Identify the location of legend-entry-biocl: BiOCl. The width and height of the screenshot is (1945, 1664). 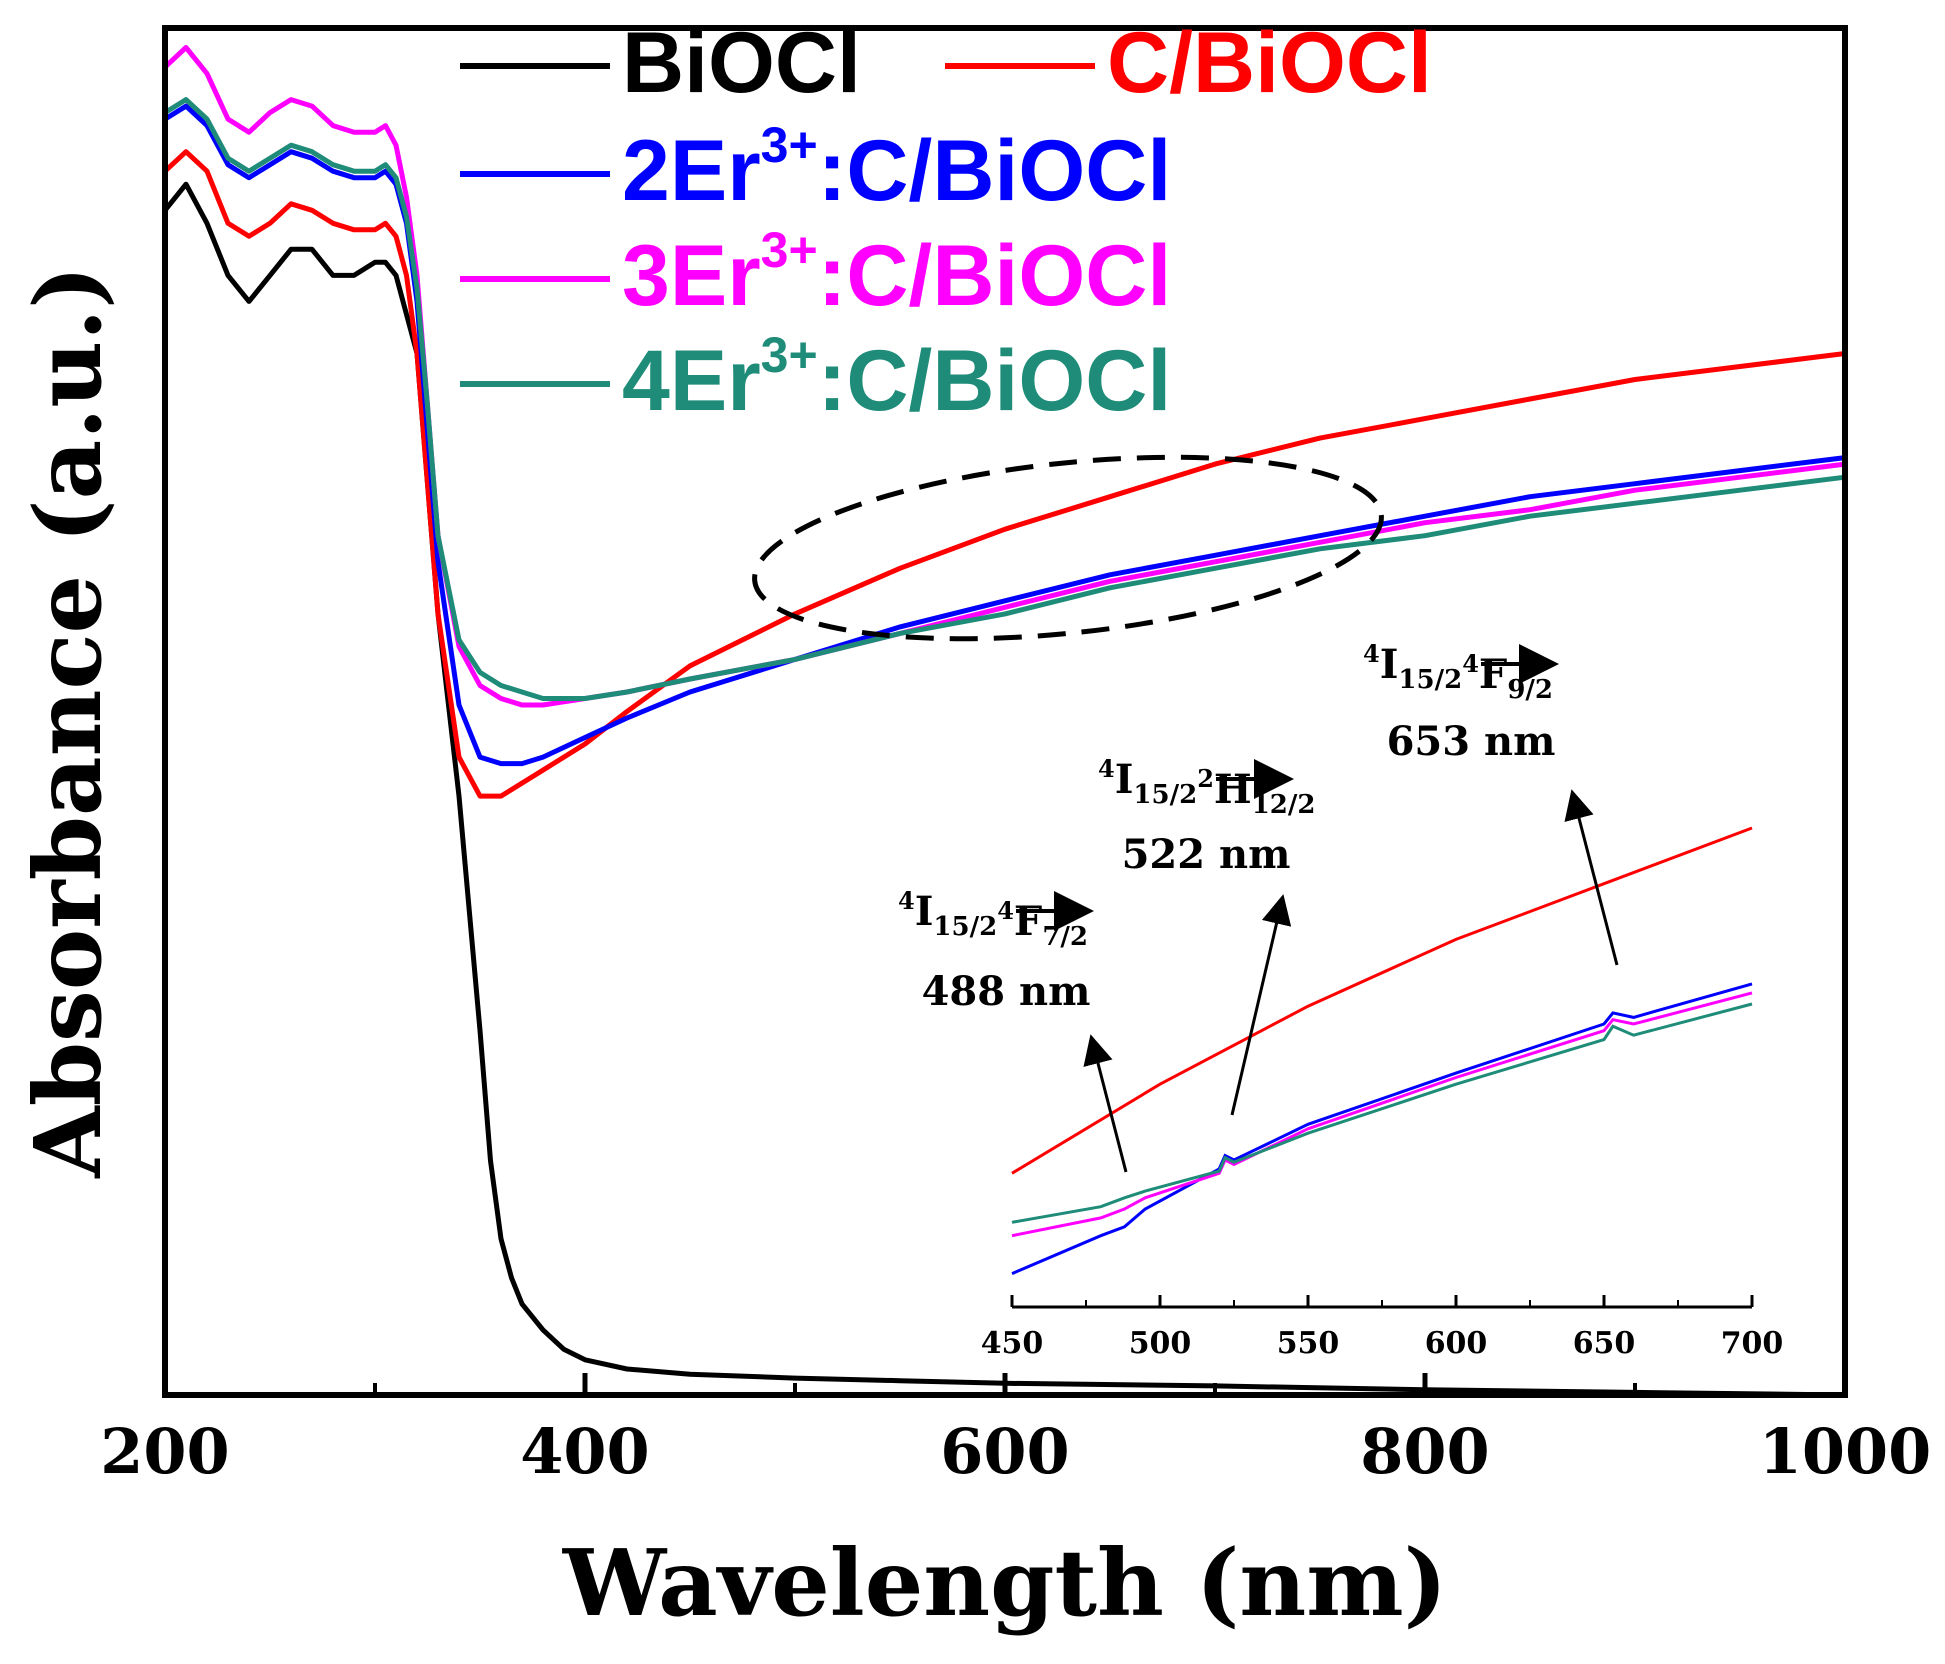
(660, 63).